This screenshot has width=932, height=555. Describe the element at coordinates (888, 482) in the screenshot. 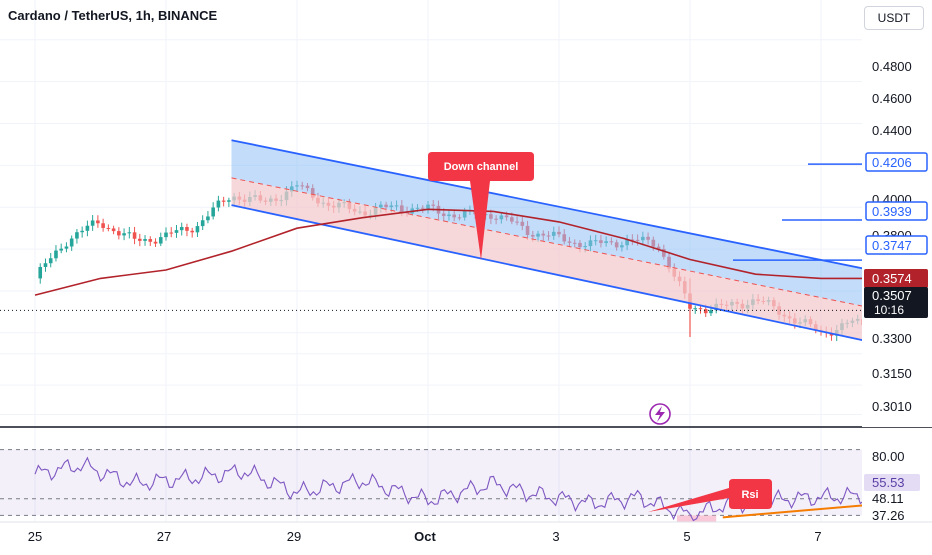

I see `rsi-value-text: 55.53` at that location.